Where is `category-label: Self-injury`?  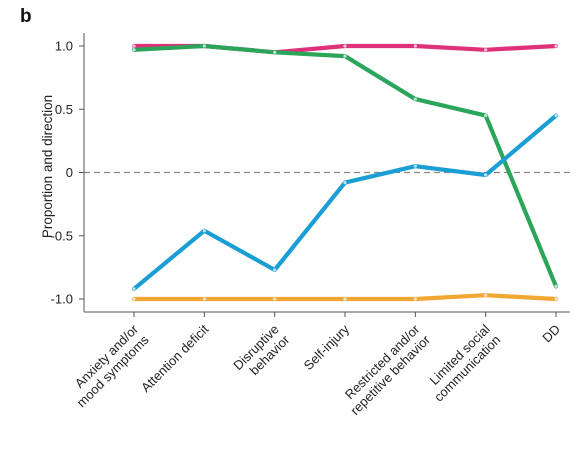 category-label: Self-injury is located at coordinates (327, 347).